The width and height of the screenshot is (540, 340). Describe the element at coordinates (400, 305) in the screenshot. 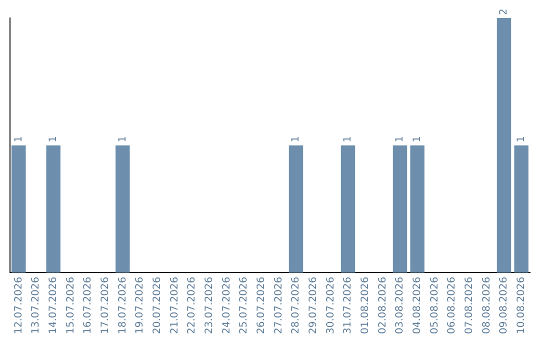

I see `x-tick-label: 03.08.2026` at that location.